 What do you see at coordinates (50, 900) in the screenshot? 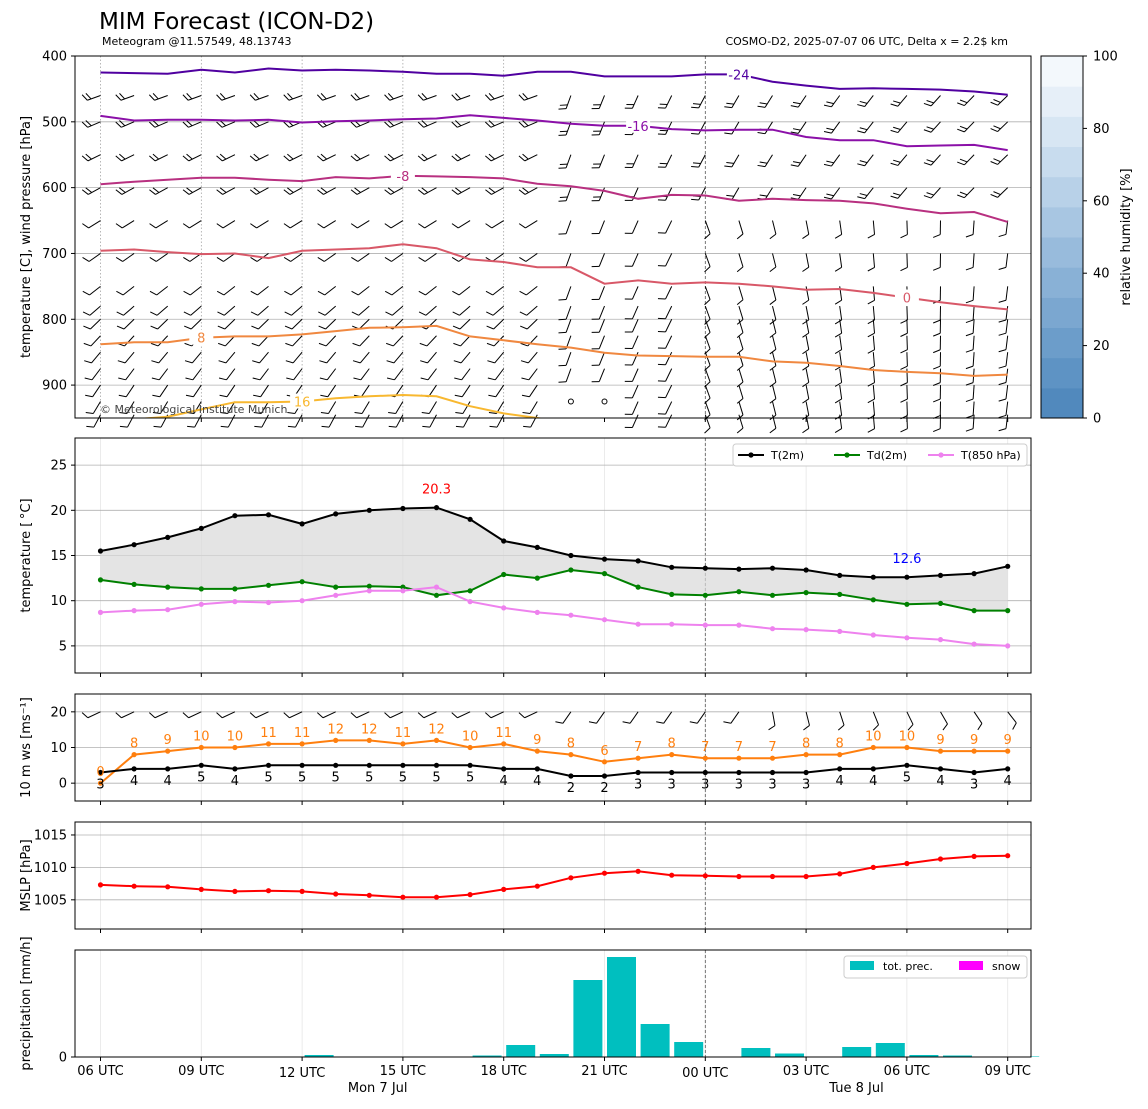
I see `mslp-ytick-label: 1005` at bounding box center [50, 900].